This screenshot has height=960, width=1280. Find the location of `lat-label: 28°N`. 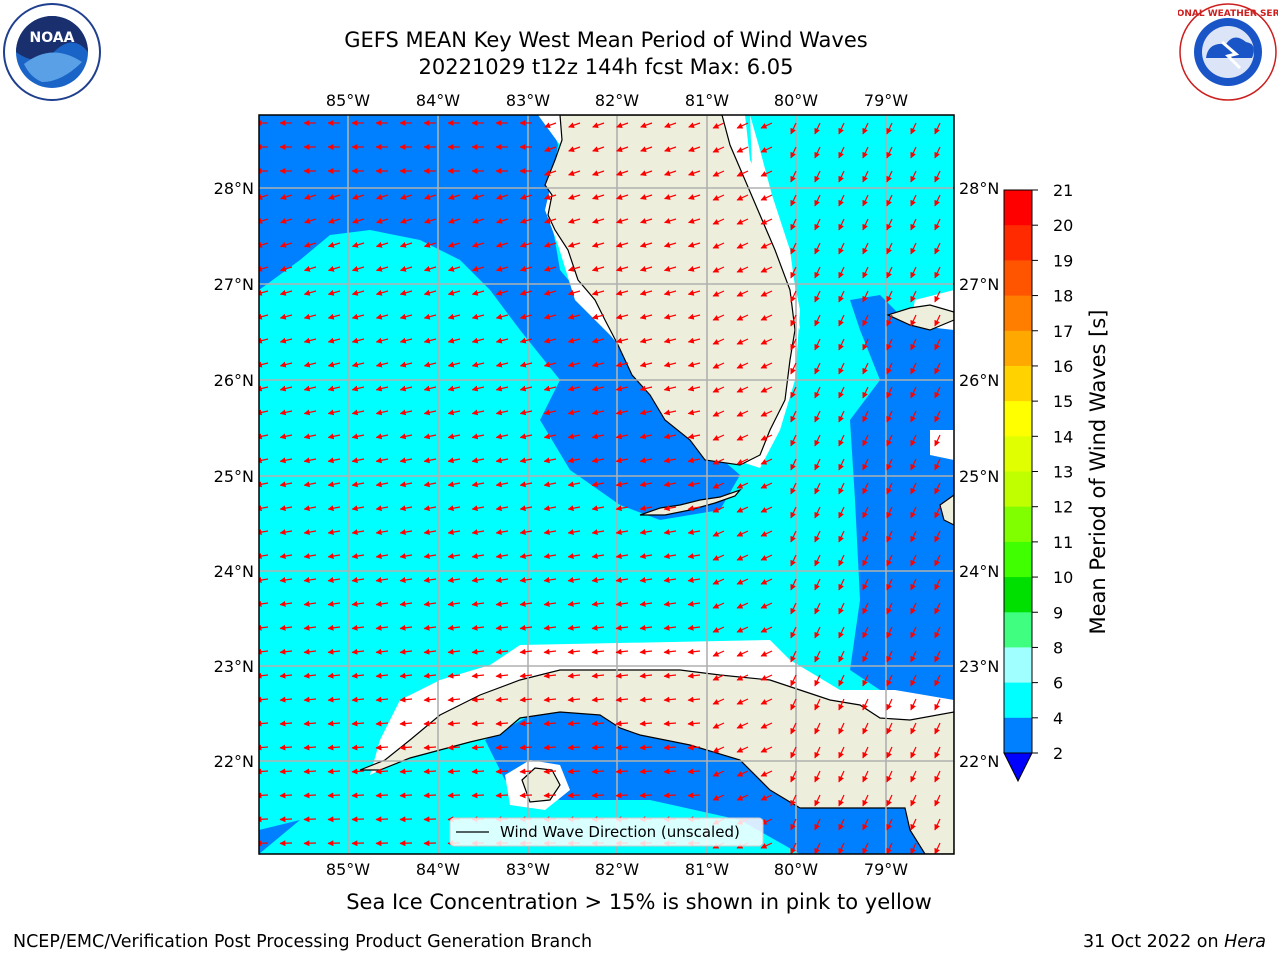

lat-label: 28°N is located at coordinates (234, 188).